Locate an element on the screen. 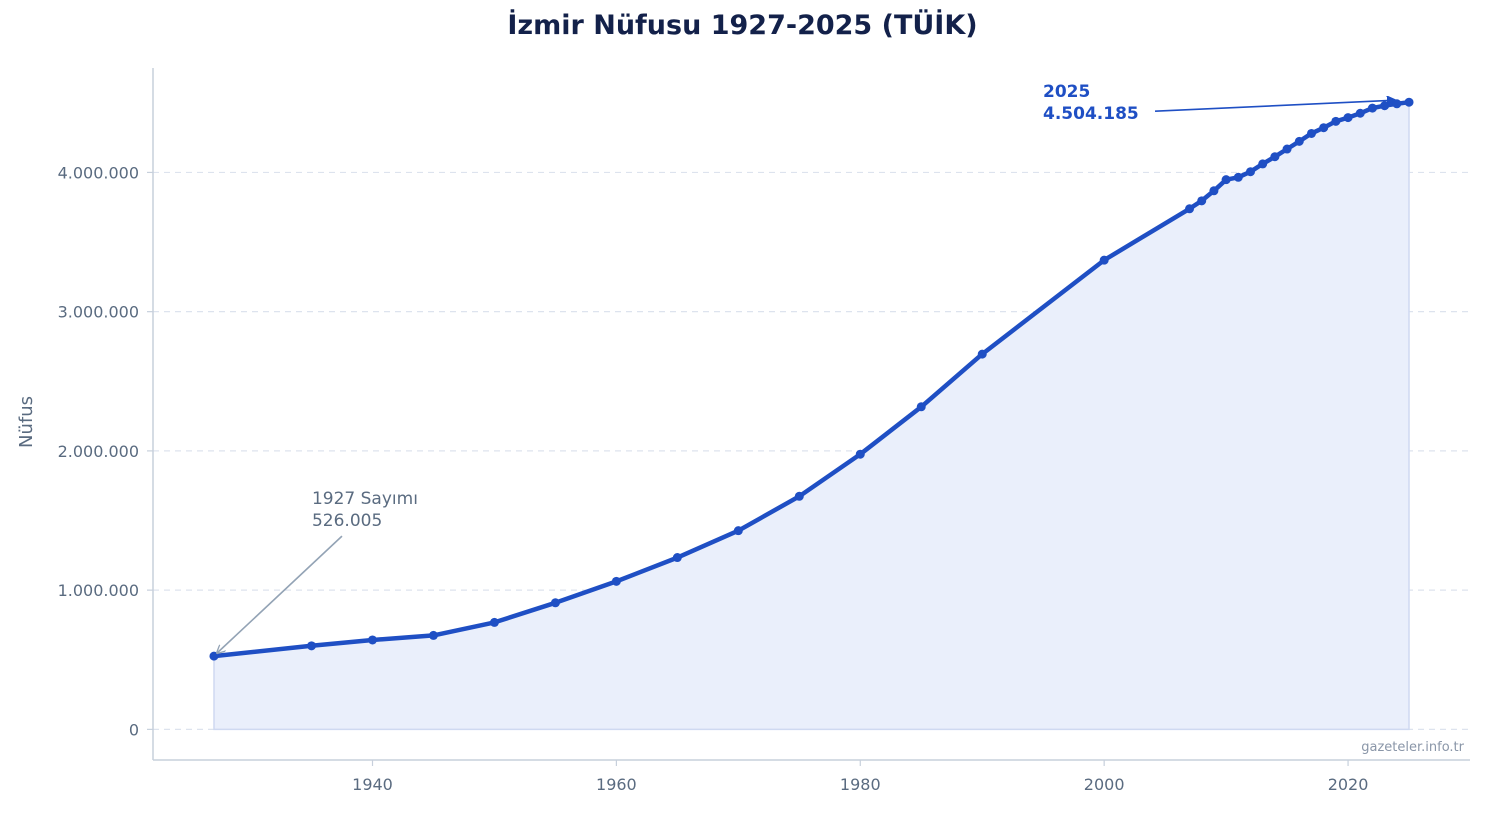 This screenshot has width=1485, height=814. y-axis-label: Nüfus is located at coordinates (26, 422).